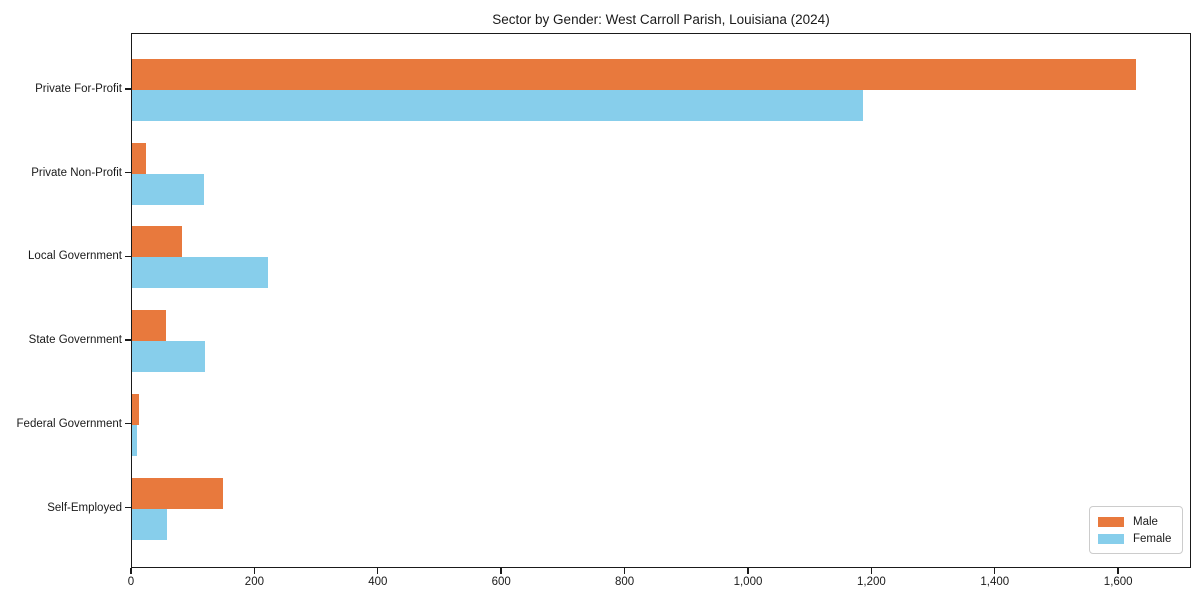 Image resolution: width=1200 pixels, height=600 pixels. Describe the element at coordinates (135, 409) in the screenshot. I see `bar-male-federal-government` at that location.